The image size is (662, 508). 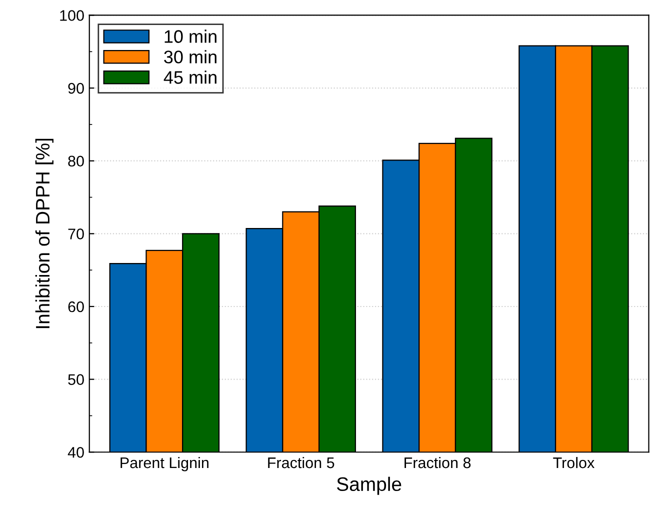 I want to click on legend-label: 45 min, so click(x=190, y=77).